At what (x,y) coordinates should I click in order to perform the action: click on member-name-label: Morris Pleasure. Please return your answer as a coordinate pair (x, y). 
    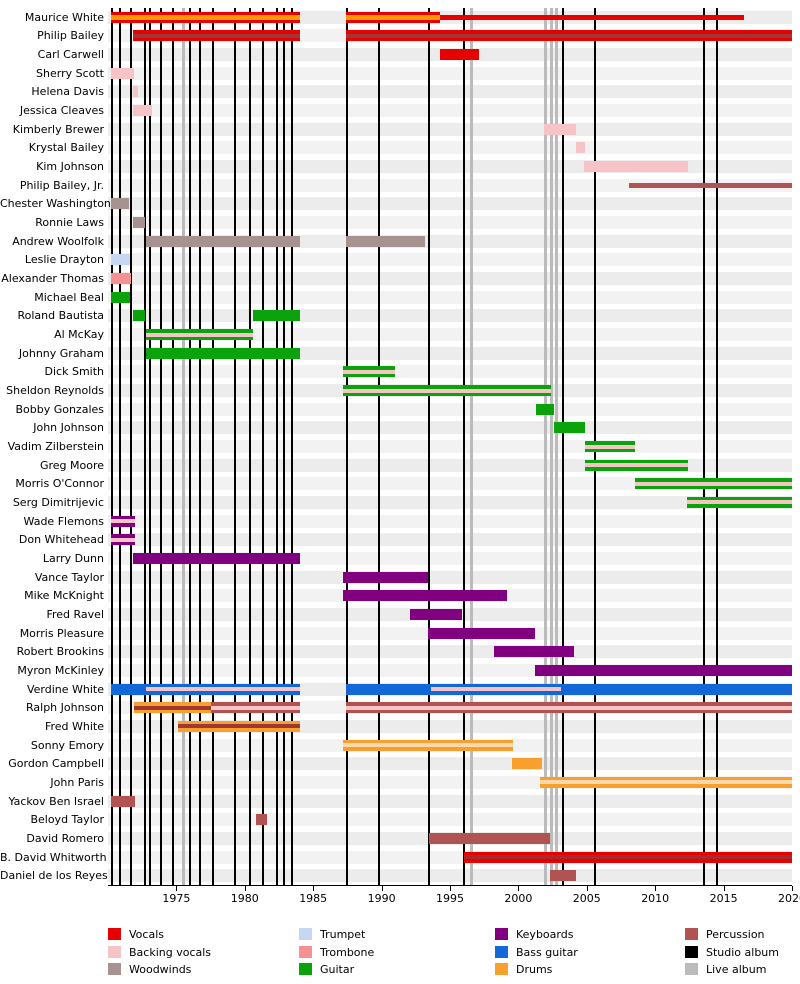
    Looking at the image, I should click on (61, 633).